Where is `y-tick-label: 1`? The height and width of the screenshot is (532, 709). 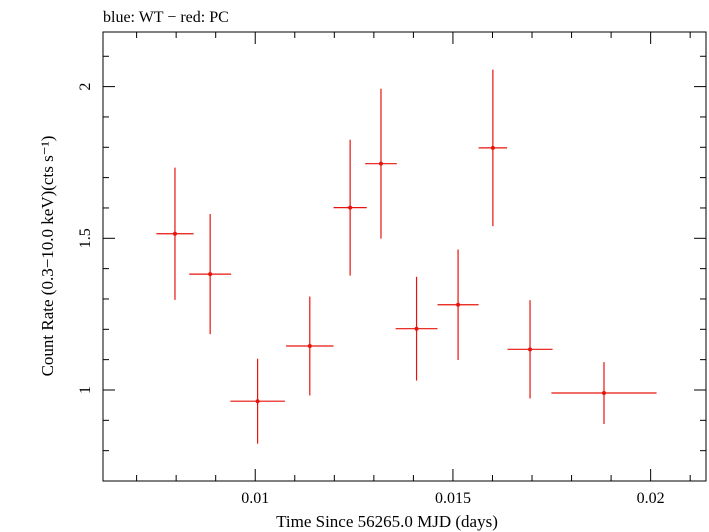 y-tick-label: 1 is located at coordinates (85, 390).